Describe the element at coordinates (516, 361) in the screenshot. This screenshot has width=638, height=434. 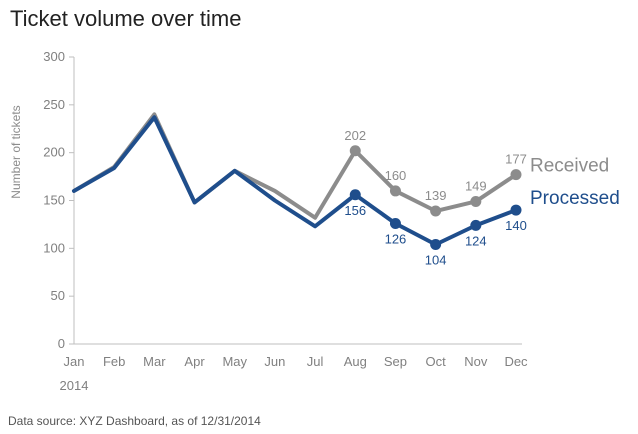
I see `x-tick-label: Dec` at that location.